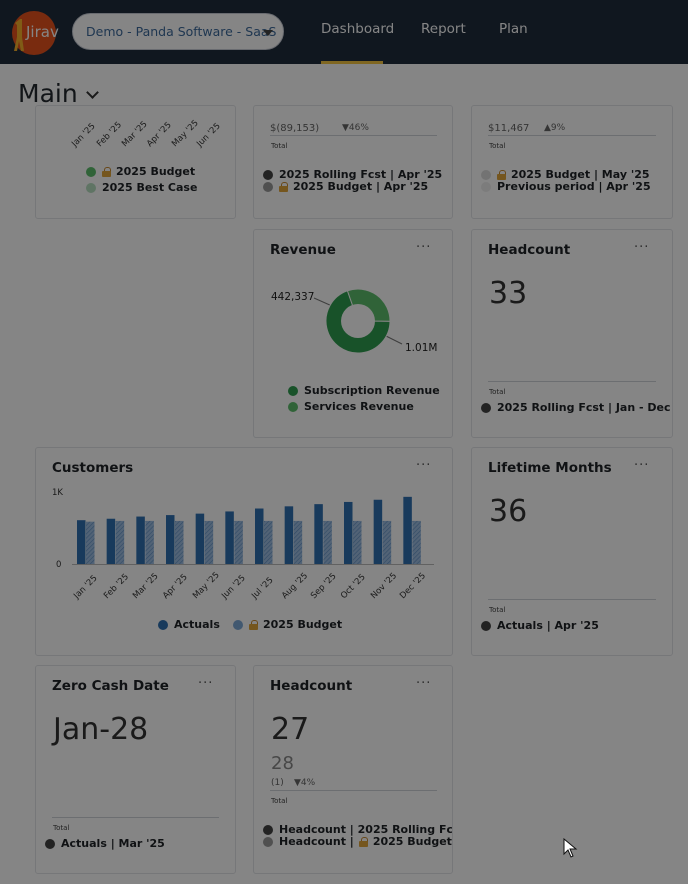 The width and height of the screenshot is (688, 884). I want to click on legend-label: Services Revenue, so click(359, 406).